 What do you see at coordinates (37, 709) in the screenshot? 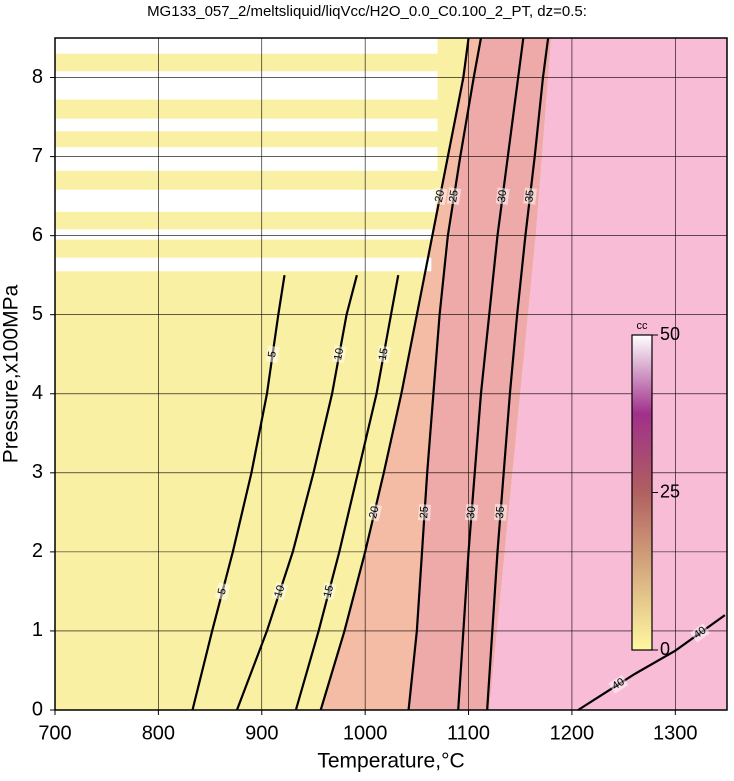
I see `y-tick-label: 0` at bounding box center [37, 709].